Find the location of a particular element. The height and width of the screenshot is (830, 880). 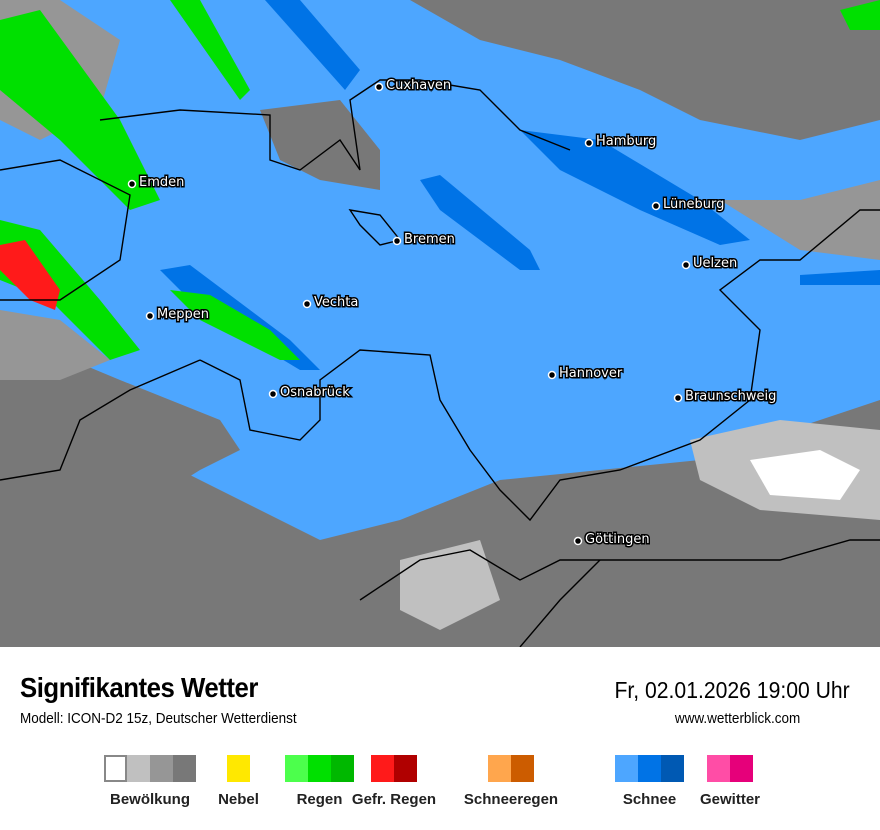

map-title: Signifikantes Wetter is located at coordinates (139, 687).